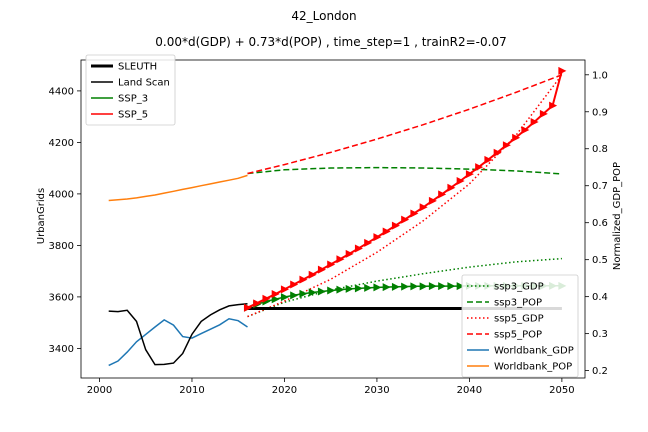 This screenshot has width=648, height=432. What do you see at coordinates (144, 83) in the screenshot?
I see `legend-label: Land Scan` at bounding box center [144, 83].